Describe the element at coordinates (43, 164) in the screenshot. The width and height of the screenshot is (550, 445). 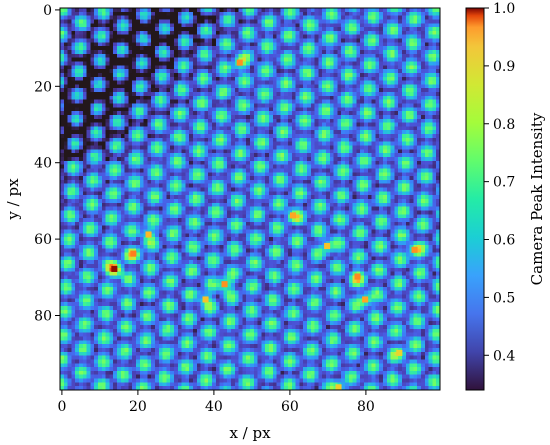
I see `y-tick-label: 40` at that location.